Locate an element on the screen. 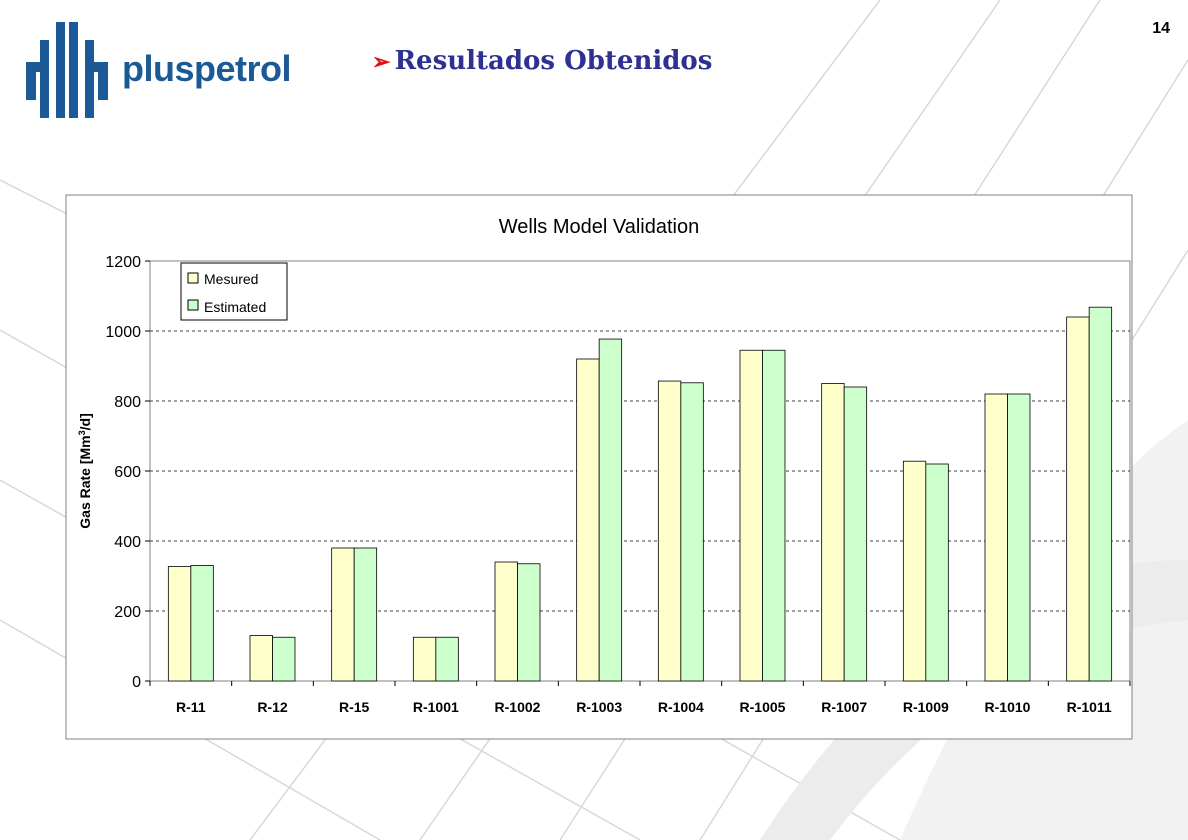 This screenshot has width=1188, height=840. y-axis-ticks: 0 200 400 600 800 1000 1200 is located at coordinates (127, 472).